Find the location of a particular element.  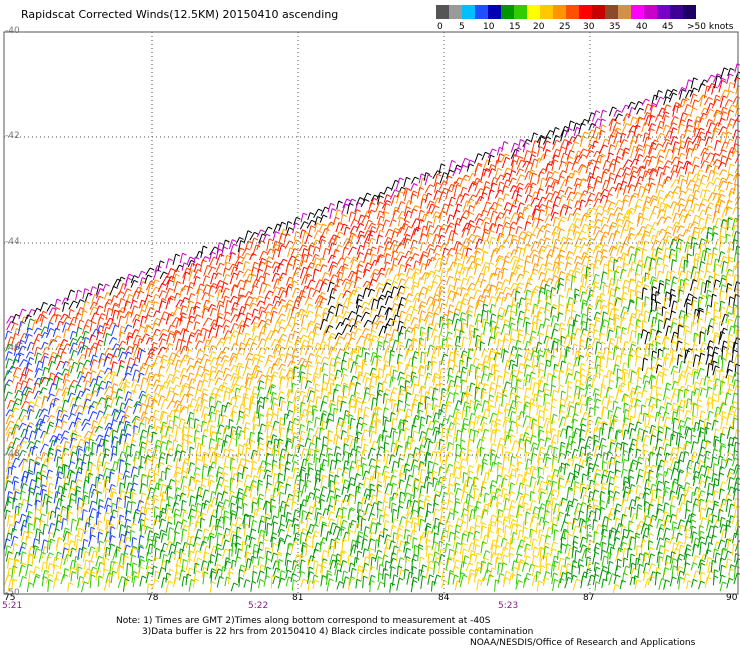

colorbar-labels: 0 5 10 15 20 25 30 35 40 45 >50 knots is located at coordinates (585, 28).